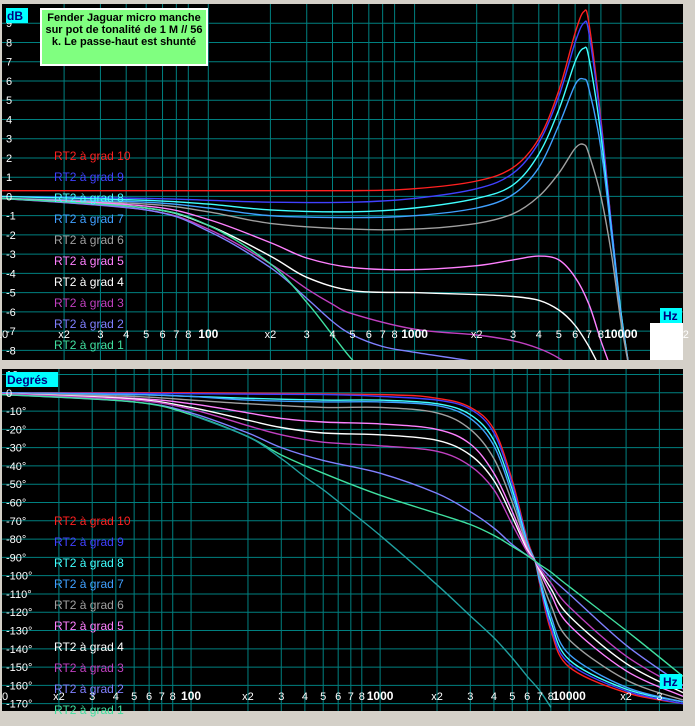 This screenshot has width=695, height=726. Describe the element at coordinates (89, 647) in the screenshot. I see `legend-entry: RT2 à grad 4` at that location.